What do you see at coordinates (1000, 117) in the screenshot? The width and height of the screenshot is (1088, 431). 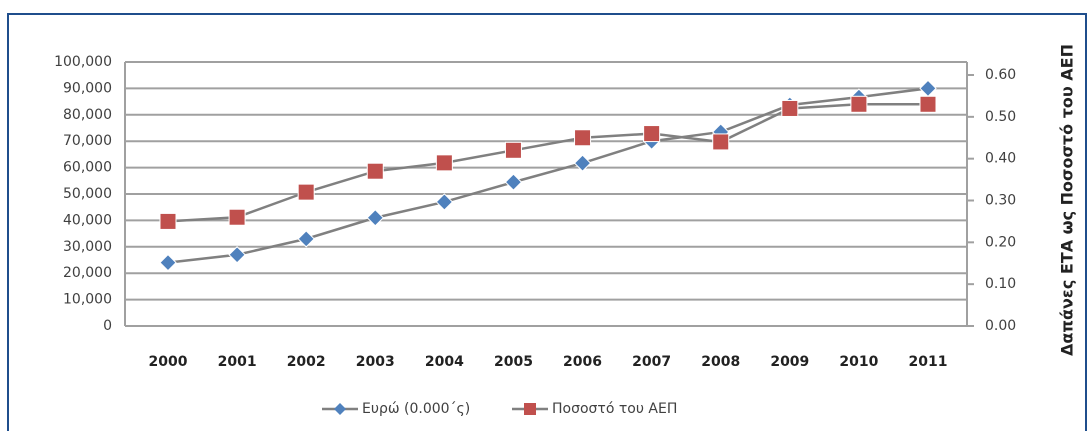 I see `y2-tick-label: 0.50` at bounding box center [1000, 117].